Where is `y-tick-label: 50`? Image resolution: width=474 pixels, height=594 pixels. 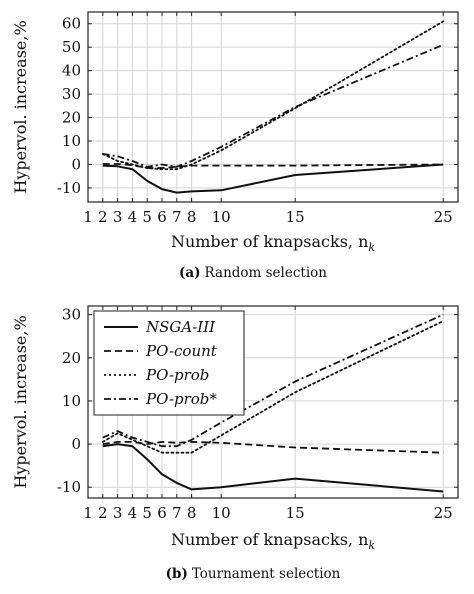
y-tick-label: 50 is located at coordinates (71, 47).